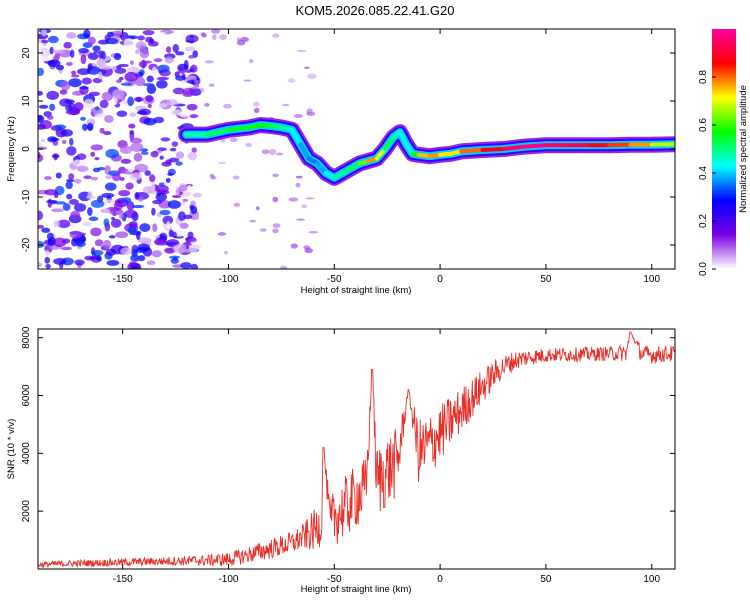 This screenshot has height=600, width=750. What do you see at coordinates (426, 151) in the screenshot?
I see `spectral-ridge` at bounding box center [426, 151].